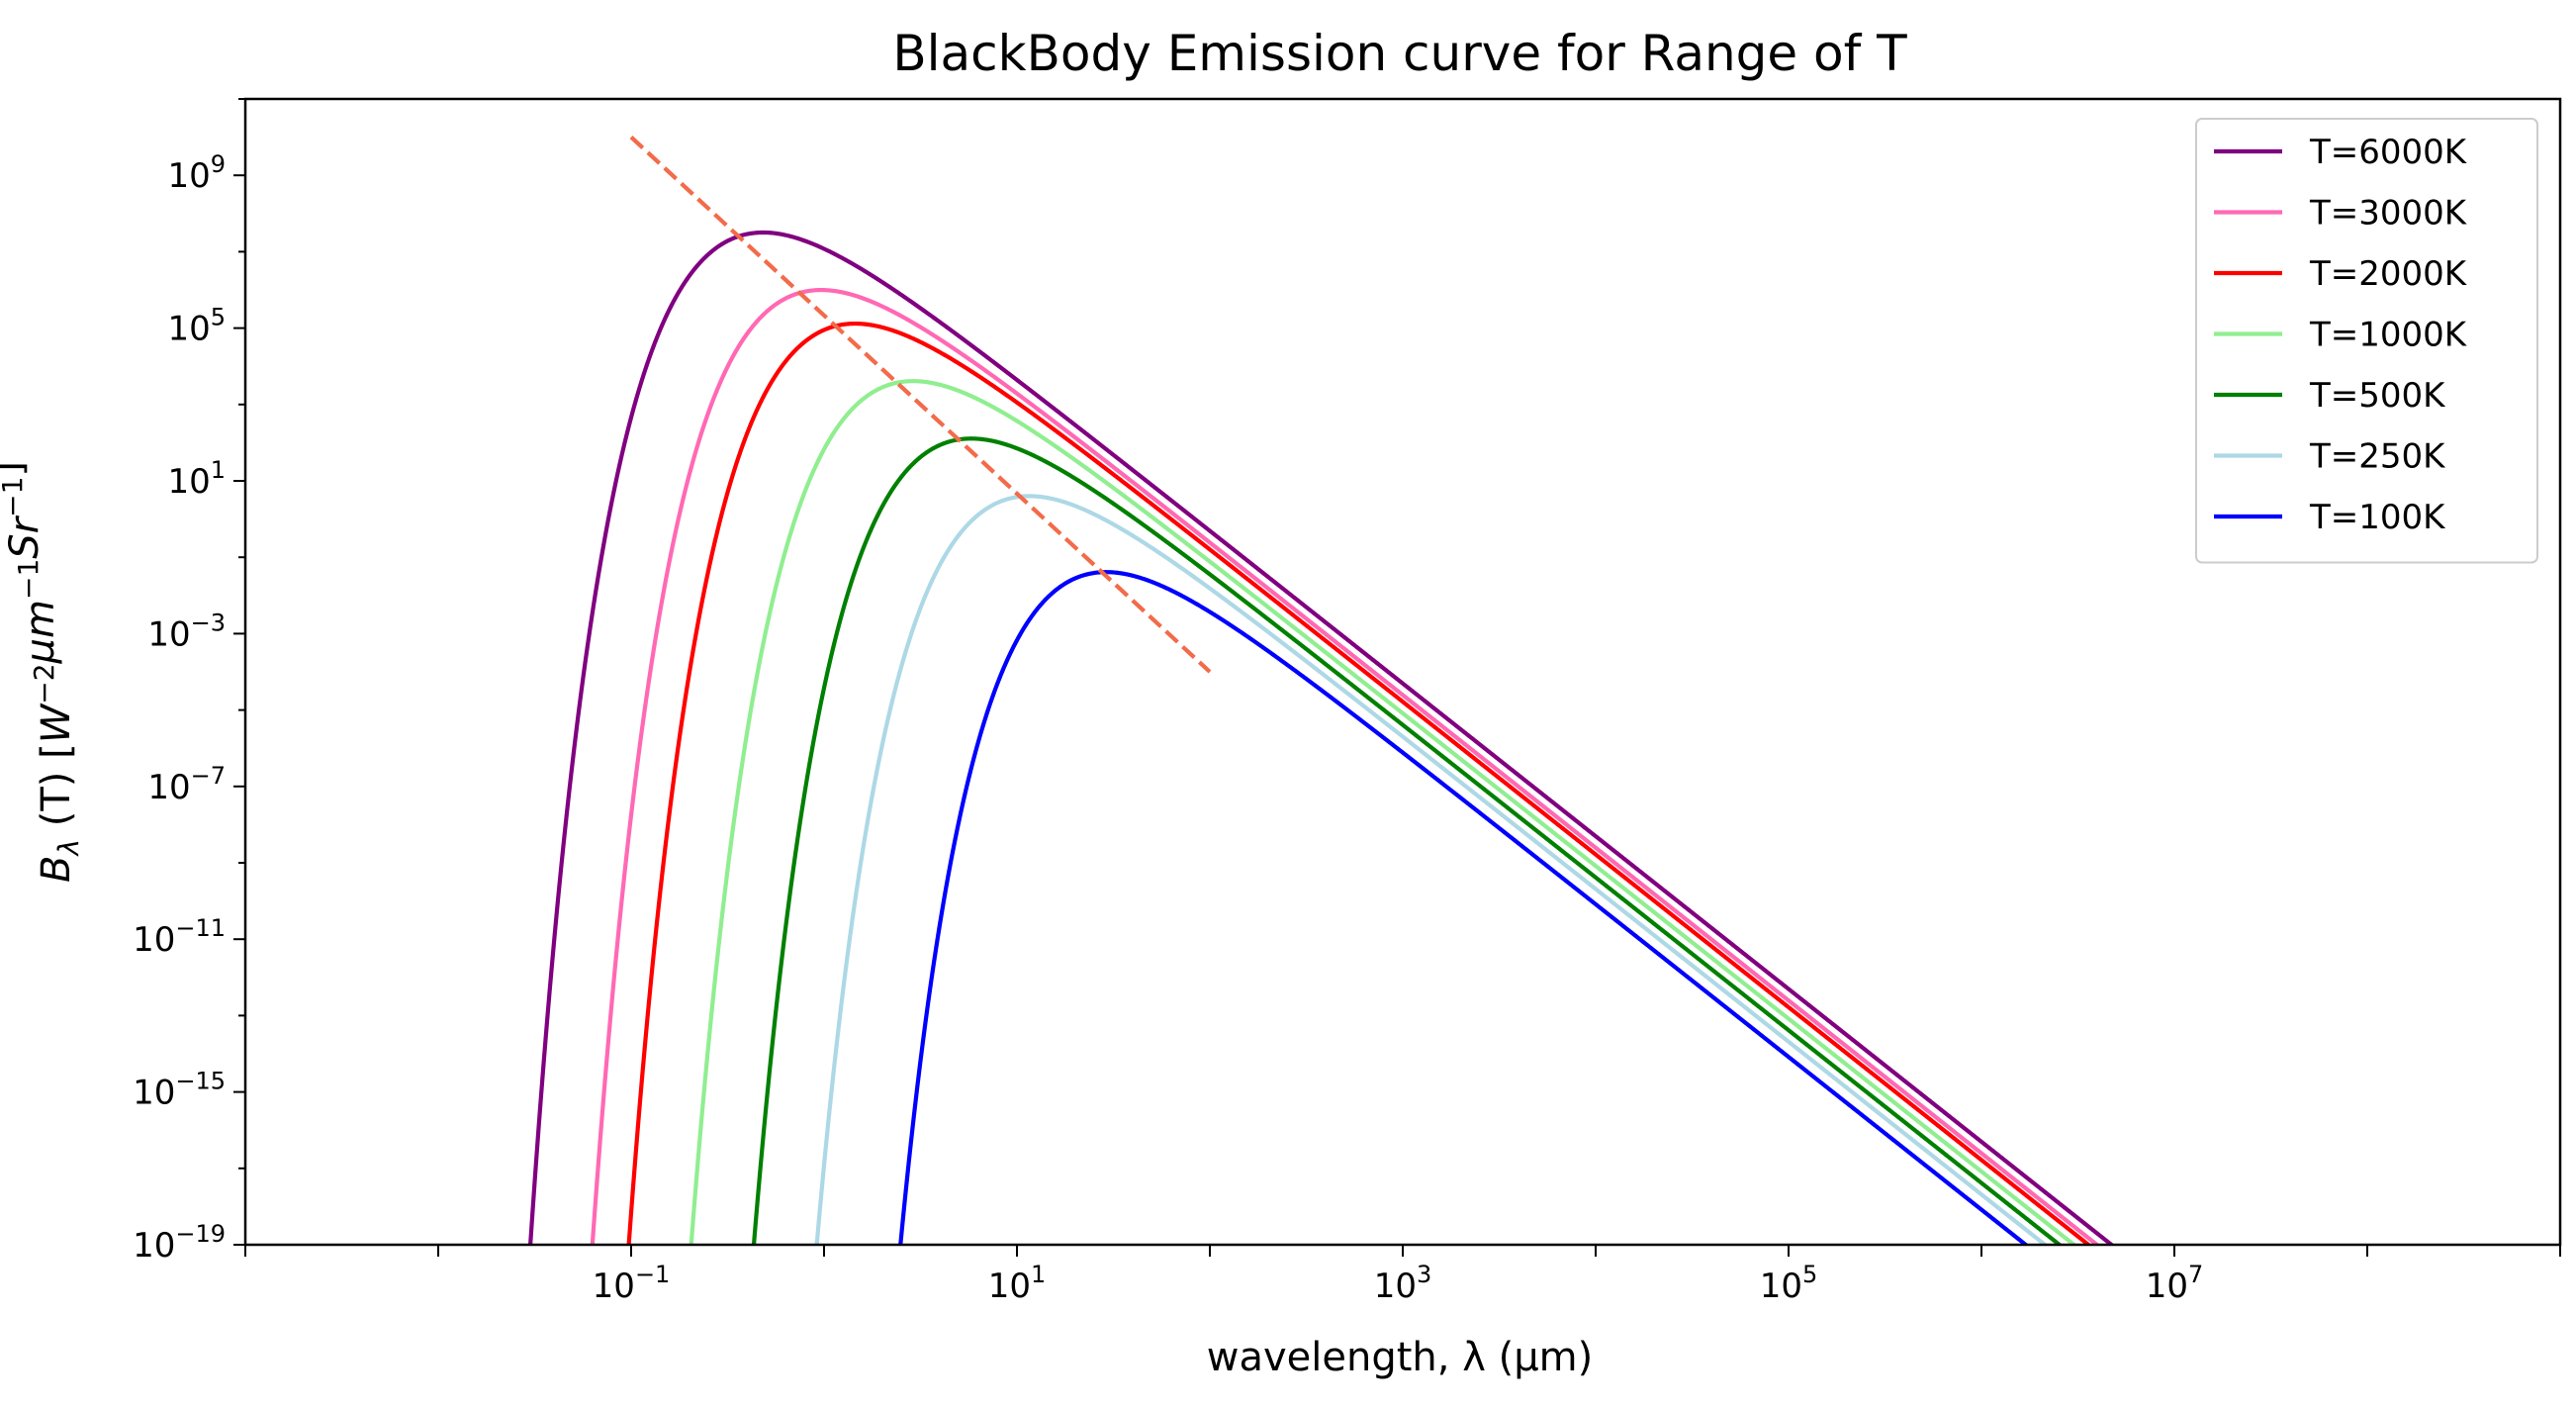 This screenshot has height=1408, width=2576. Describe the element at coordinates (2389, 274) in the screenshot. I see `legend-label-2: T=2000K` at that location.